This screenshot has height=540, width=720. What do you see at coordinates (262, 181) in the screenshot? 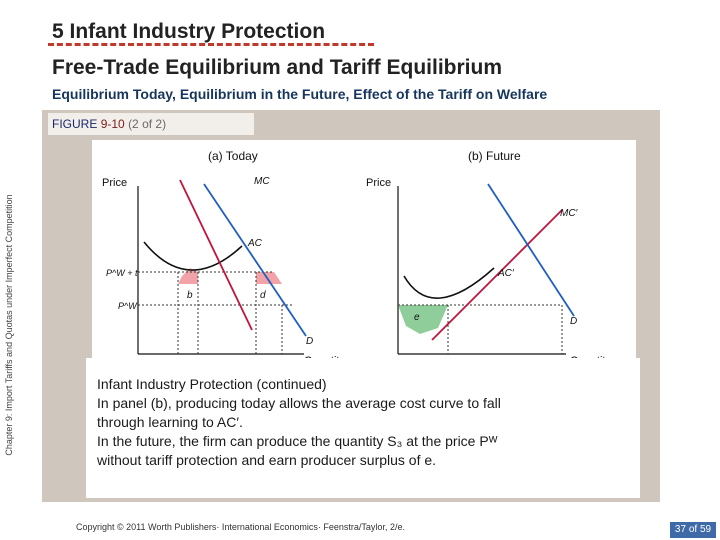
I see `label-mc: MC` at bounding box center [262, 181].